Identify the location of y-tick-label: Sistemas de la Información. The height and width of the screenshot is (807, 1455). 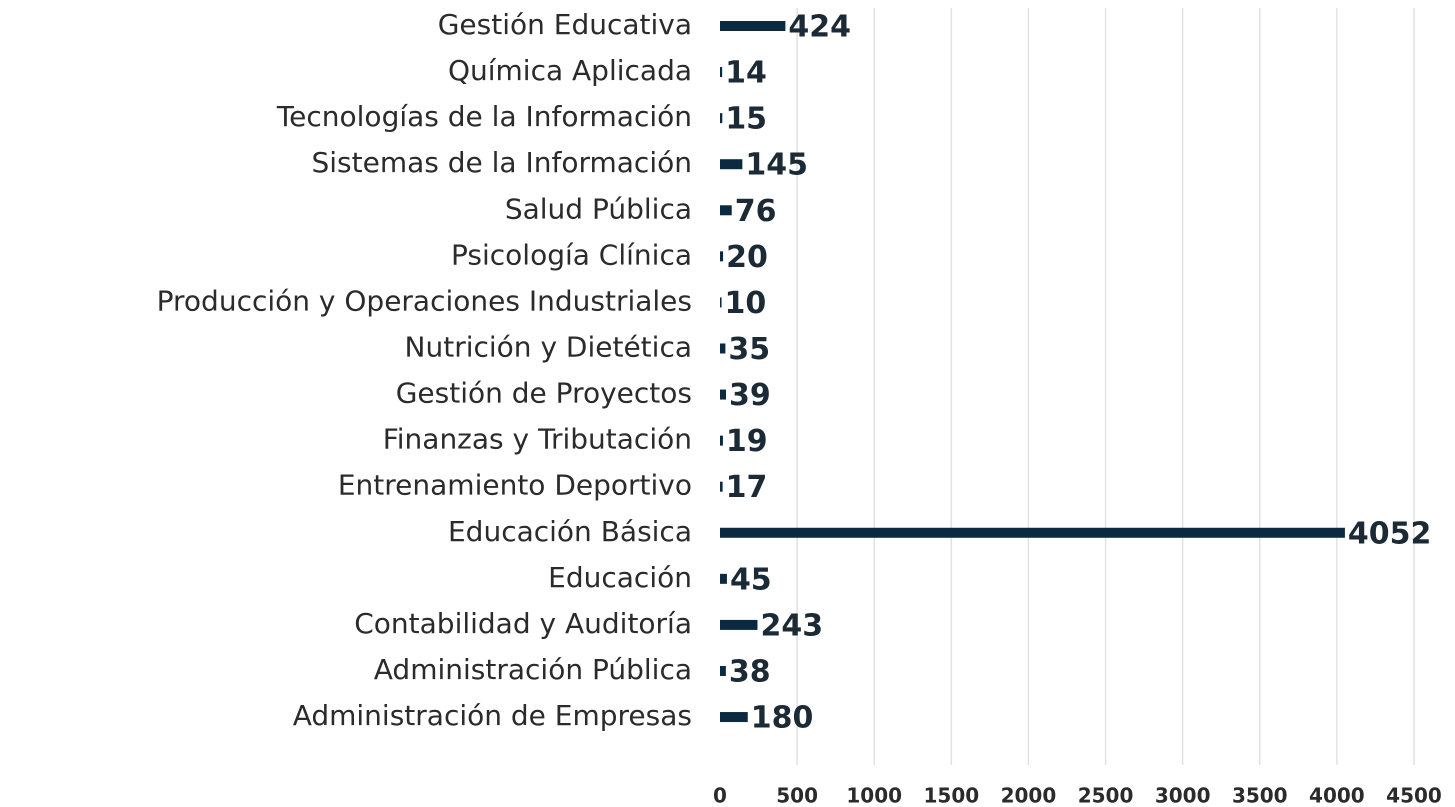
(501, 162).